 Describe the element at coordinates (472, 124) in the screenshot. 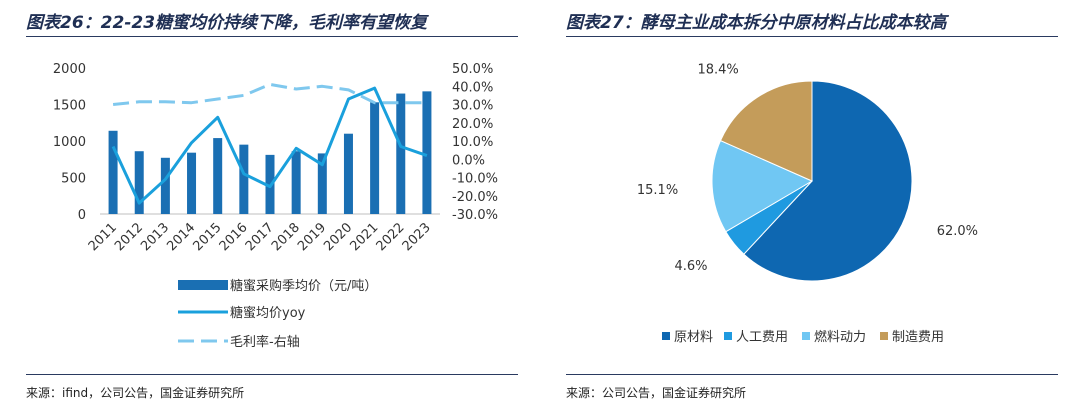

I see `right-axis-tick-label: 20.0%` at that location.